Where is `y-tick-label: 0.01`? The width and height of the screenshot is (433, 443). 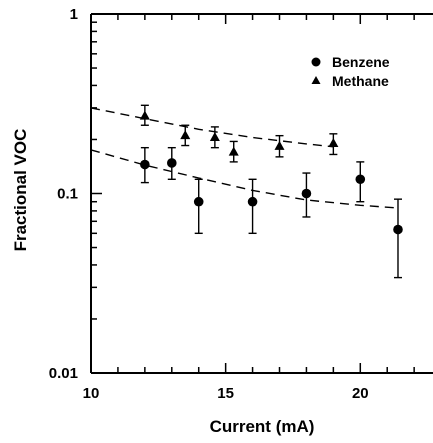 y-tick-label: 0.01 is located at coordinates (63, 373).